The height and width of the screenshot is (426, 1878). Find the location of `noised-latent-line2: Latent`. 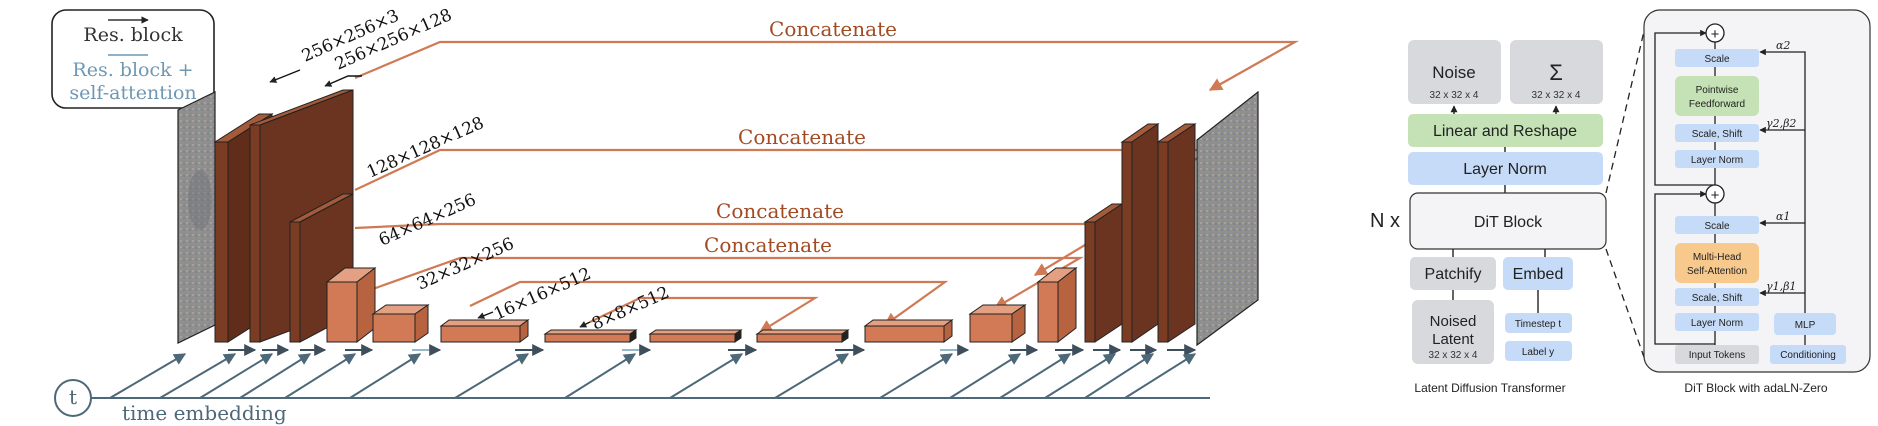

noised-latent-line2: Latent is located at coordinates (1453, 339).